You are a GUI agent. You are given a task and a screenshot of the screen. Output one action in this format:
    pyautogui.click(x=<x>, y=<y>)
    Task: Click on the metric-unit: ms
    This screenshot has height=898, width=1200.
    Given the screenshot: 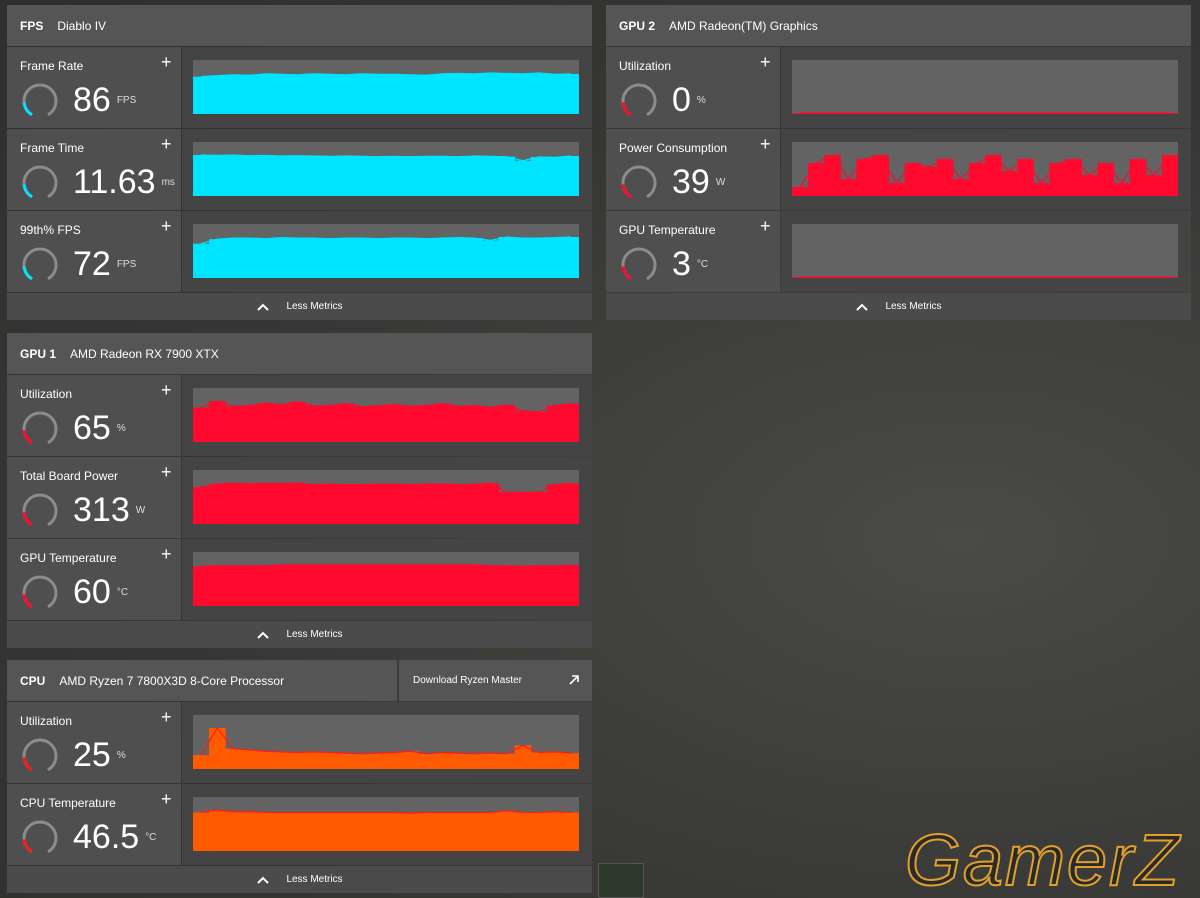 What is the action you would take?
    pyautogui.click(x=168, y=182)
    